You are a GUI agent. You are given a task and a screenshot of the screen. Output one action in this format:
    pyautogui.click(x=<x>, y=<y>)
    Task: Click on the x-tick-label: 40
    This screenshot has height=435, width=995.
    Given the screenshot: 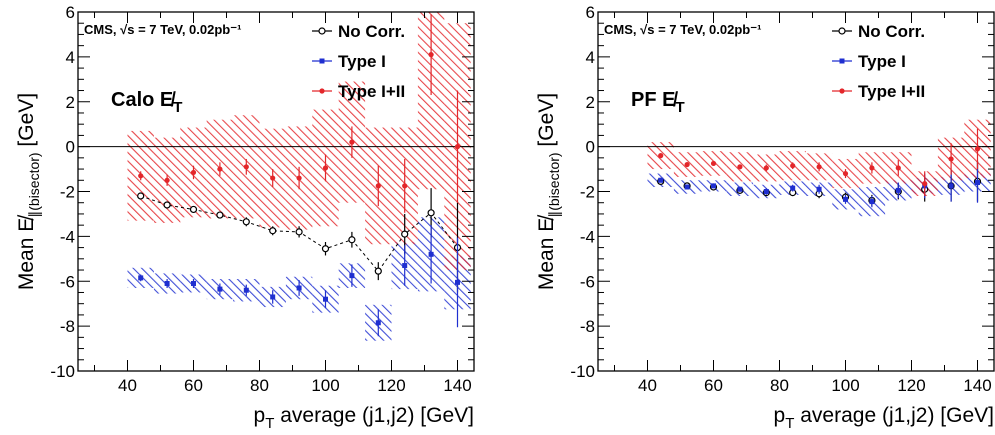 What is the action you would take?
    pyautogui.click(x=647, y=385)
    